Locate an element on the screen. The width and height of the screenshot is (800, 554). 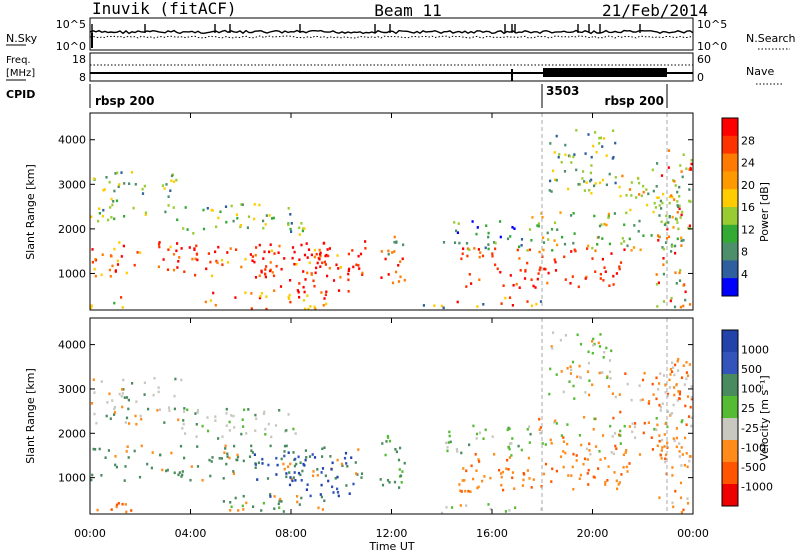
colorbar-tick-label: 100 is located at coordinates (751, 389).